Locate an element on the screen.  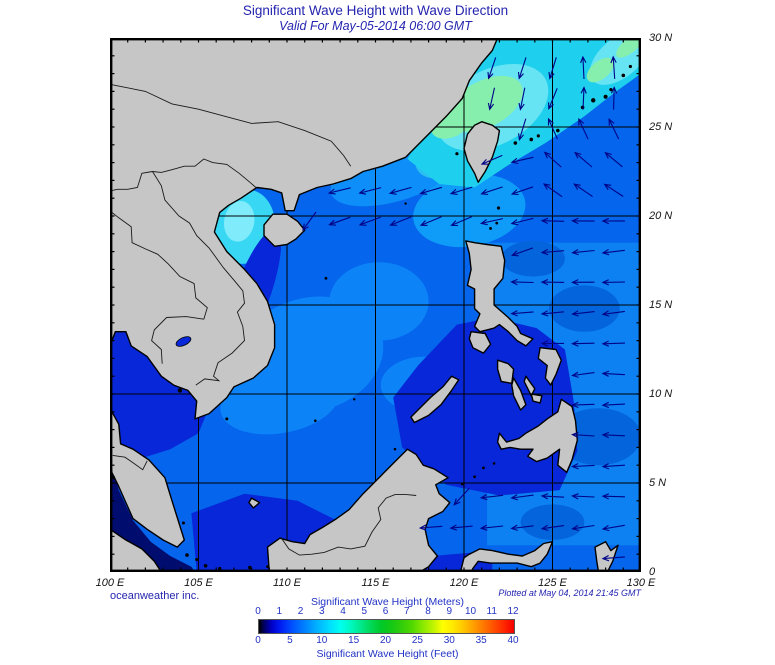
x-axis-label: 100 E is located at coordinates (110, 583).